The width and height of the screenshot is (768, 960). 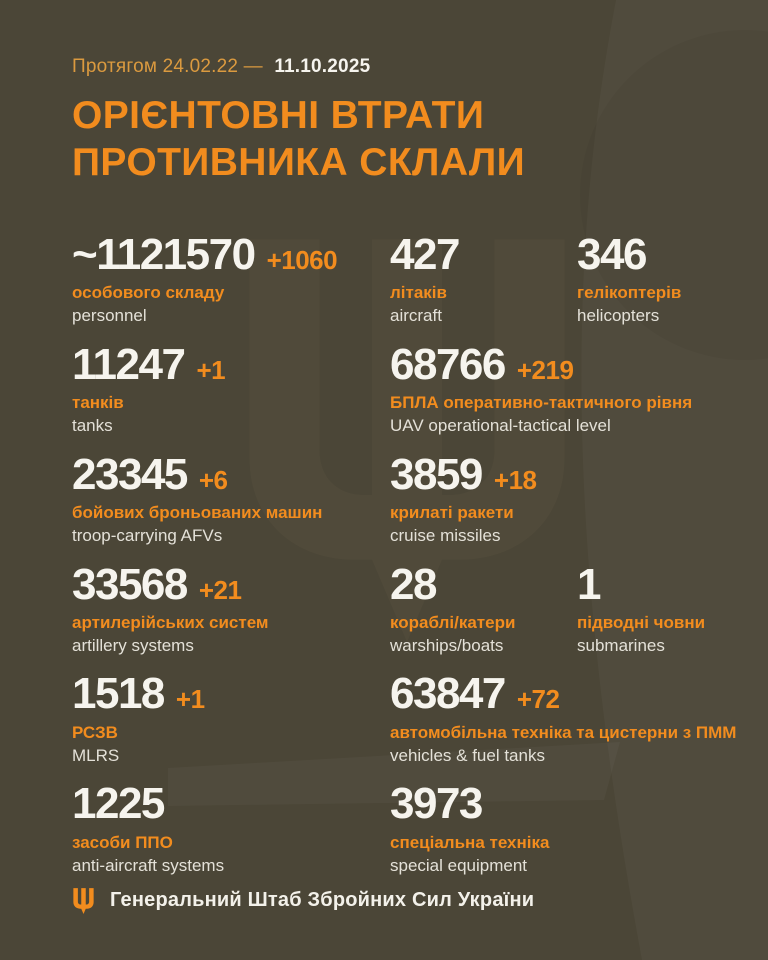 What do you see at coordinates (96, 755) in the screenshot?
I see `stat-label-en: MLRS` at bounding box center [96, 755].